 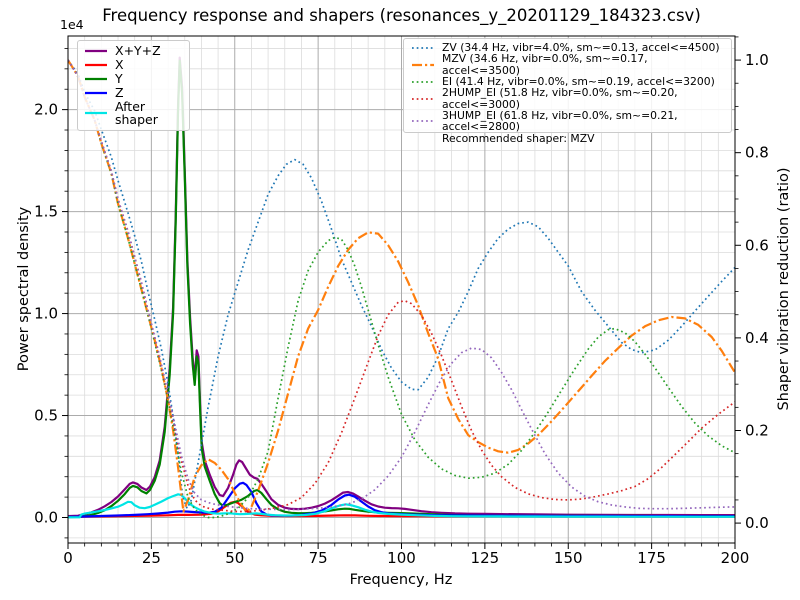 I want to click on legend-item-x-y-z: X+Y+Z, so click(x=133, y=51).